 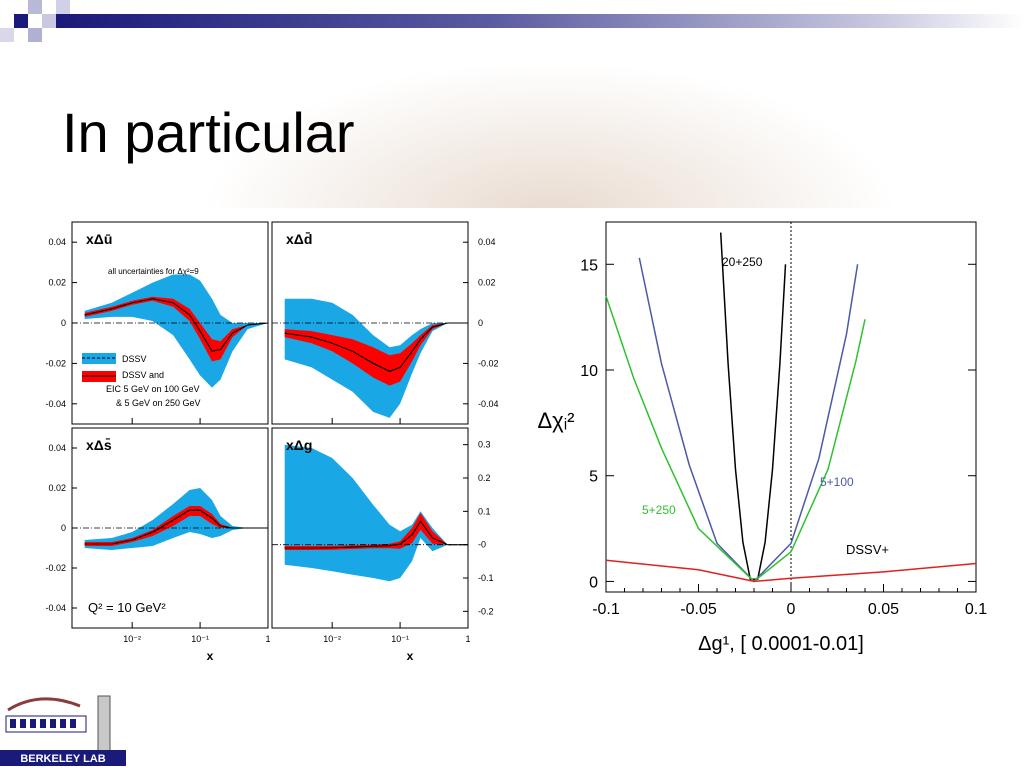 I want to click on chart-panel-3: 0.3 0.2 0.1 -0 -0.1 -0.2 10⁻² 10⁻¹ 1 x xΔg, so click(x=382, y=545).